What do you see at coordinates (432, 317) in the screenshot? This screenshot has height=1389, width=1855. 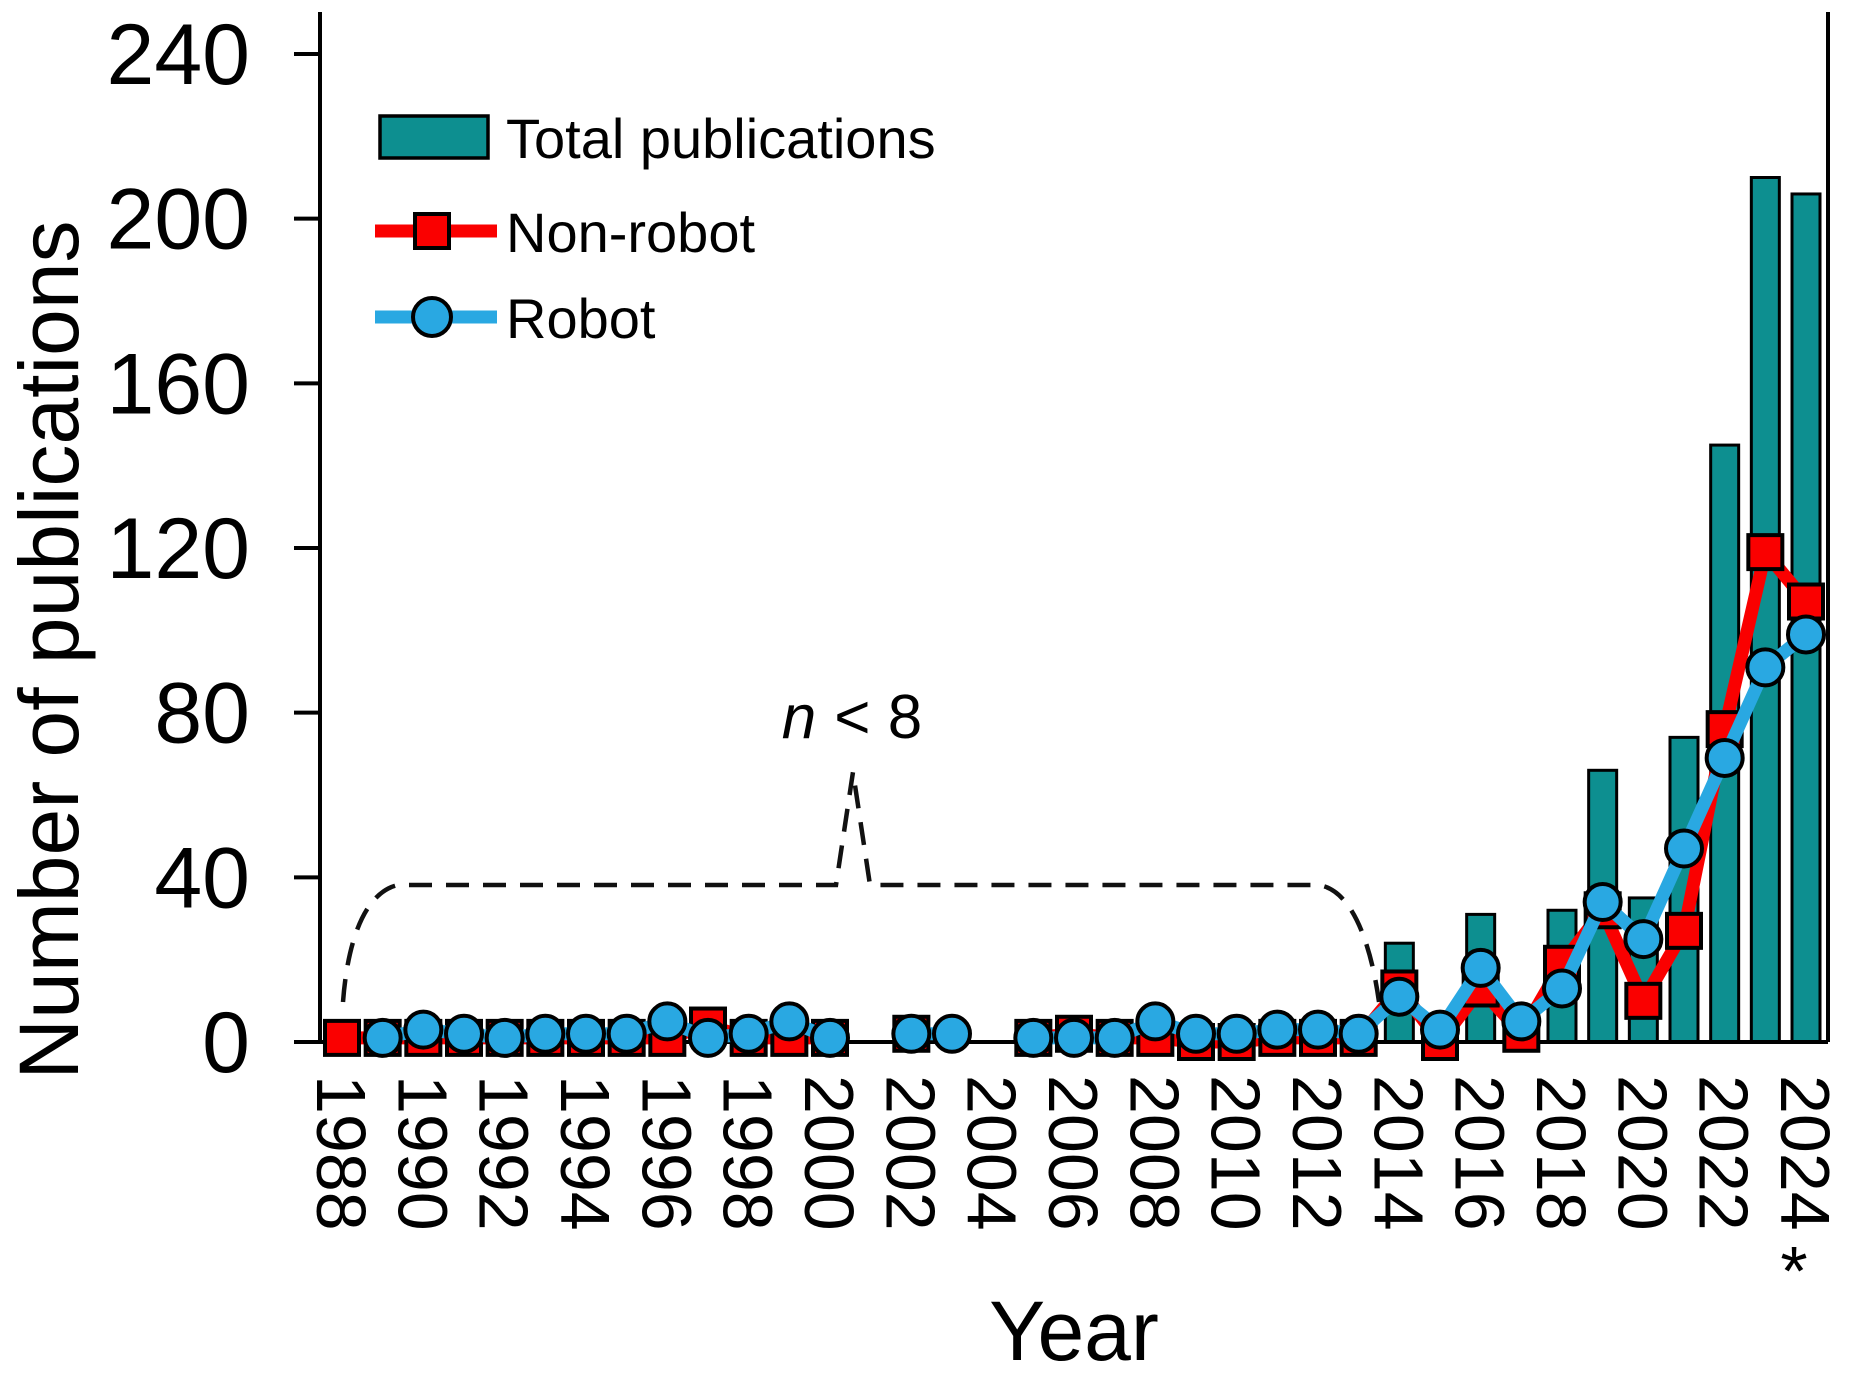 I see `legend-circle-marker` at bounding box center [432, 317].